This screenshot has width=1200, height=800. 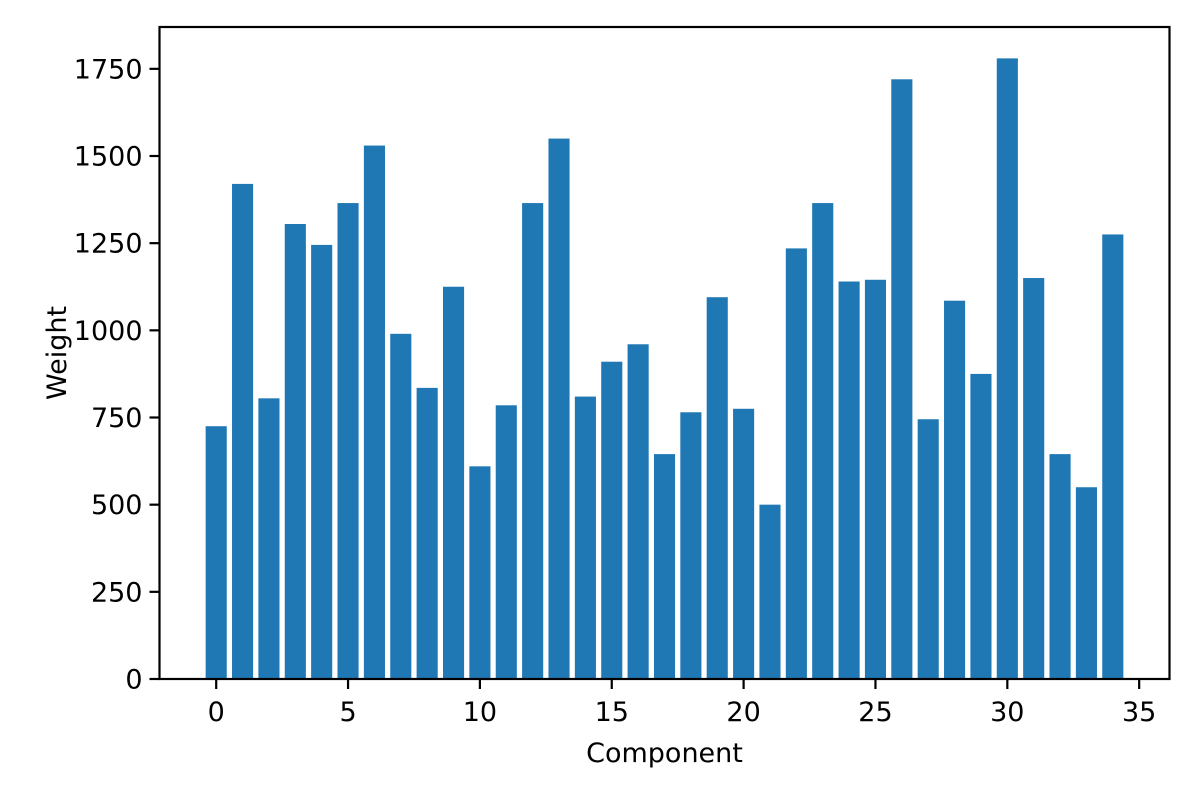 What do you see at coordinates (117, 418) in the screenshot?
I see `y-tick-label: 750` at bounding box center [117, 418].